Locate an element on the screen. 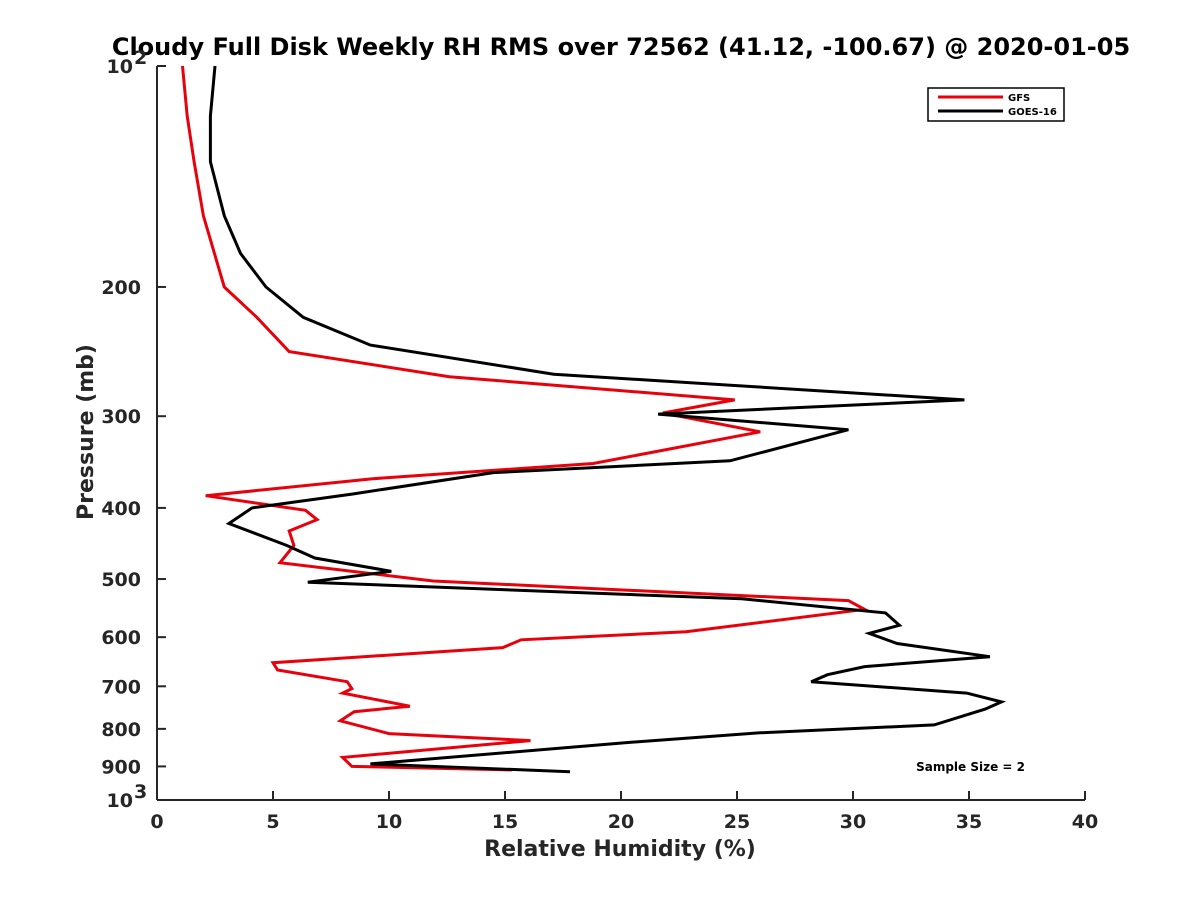 The height and width of the screenshot is (900, 1200). y-tick-exponent: 2 is located at coordinates (140, 58).